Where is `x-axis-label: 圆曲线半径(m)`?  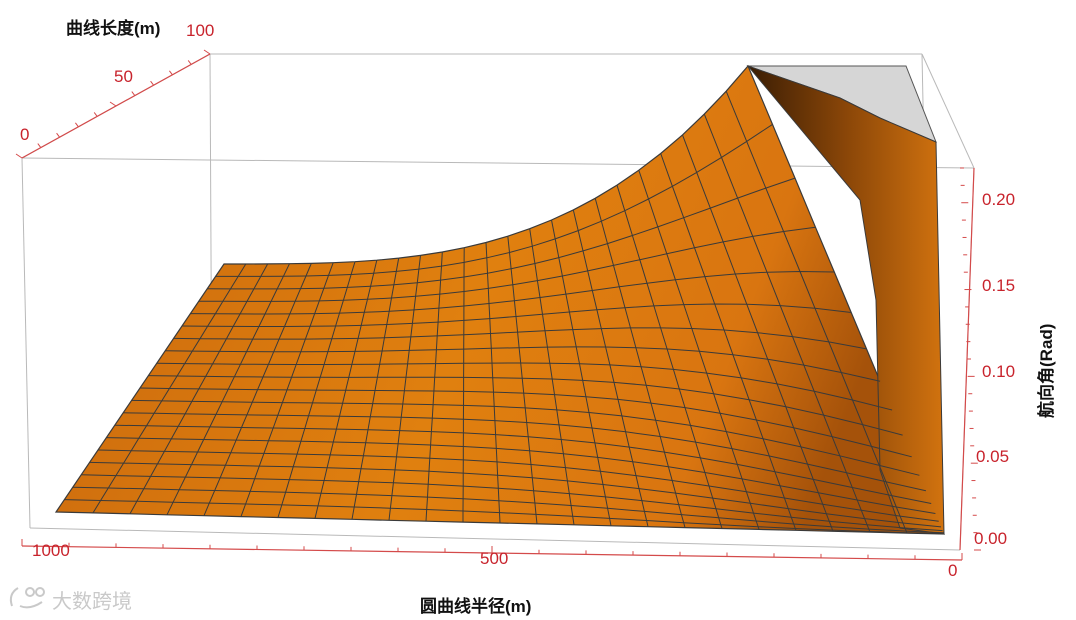
x-axis-label: 圆曲线半径(m) is located at coordinates (475, 606).